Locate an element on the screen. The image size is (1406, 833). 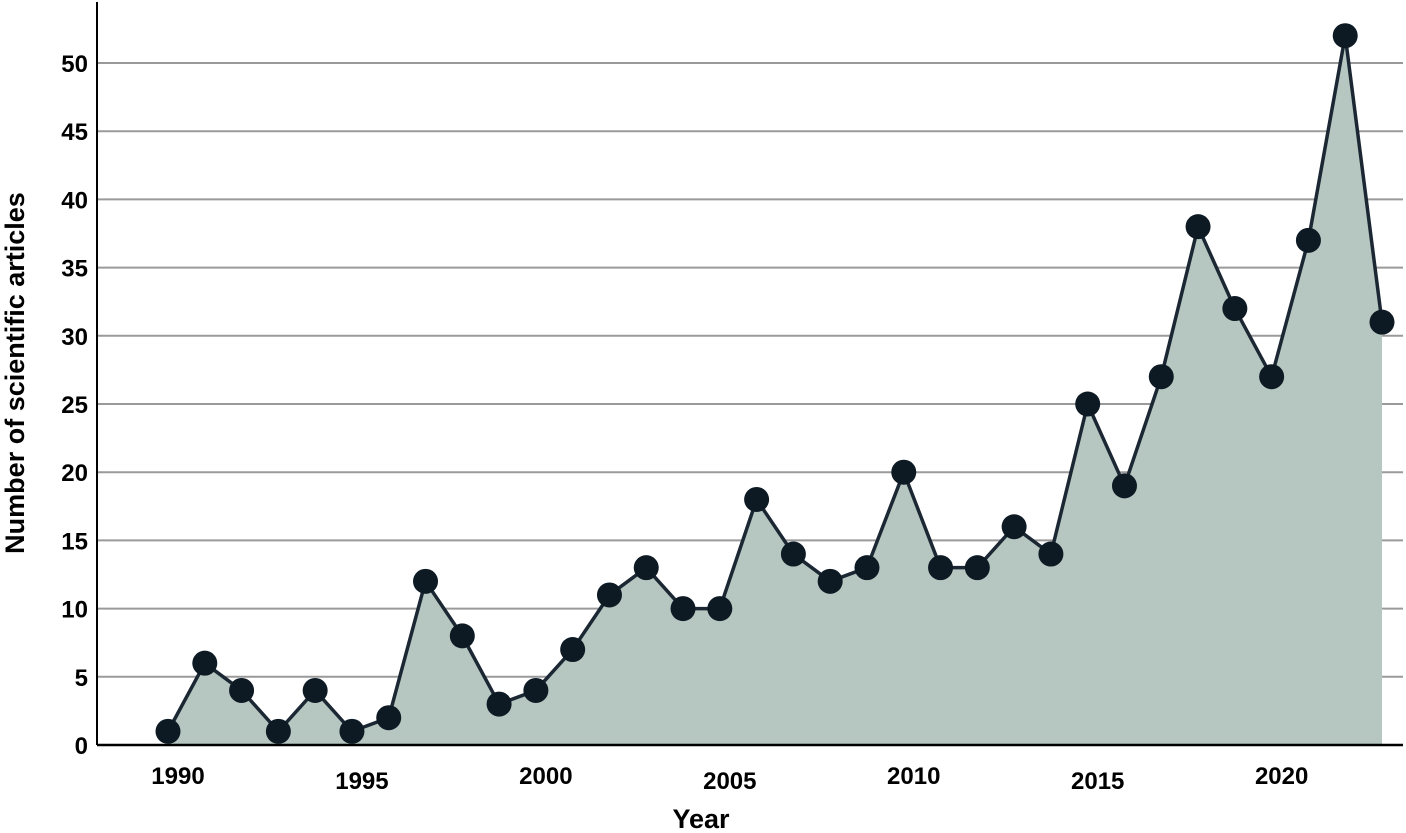
y-tick-labels: 0 5 10 15 20 25 30 35 40 45 50 is located at coordinates (74, 405).